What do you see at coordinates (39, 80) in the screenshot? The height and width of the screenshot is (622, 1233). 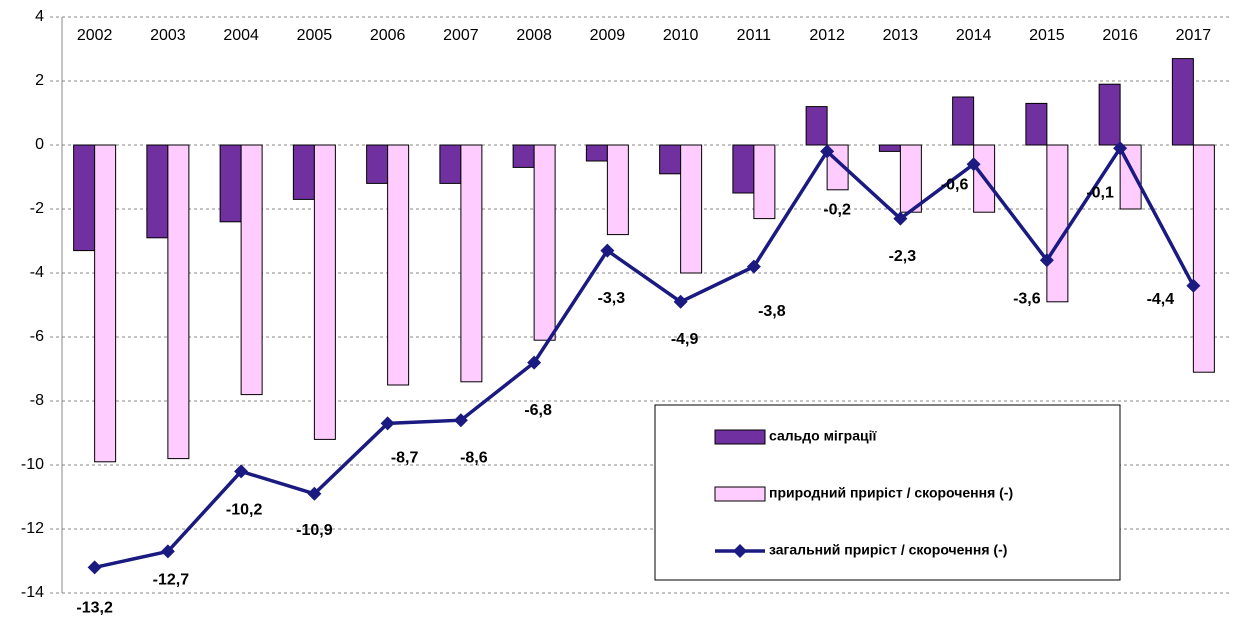 I see `y-tick-label: 2` at bounding box center [39, 80].